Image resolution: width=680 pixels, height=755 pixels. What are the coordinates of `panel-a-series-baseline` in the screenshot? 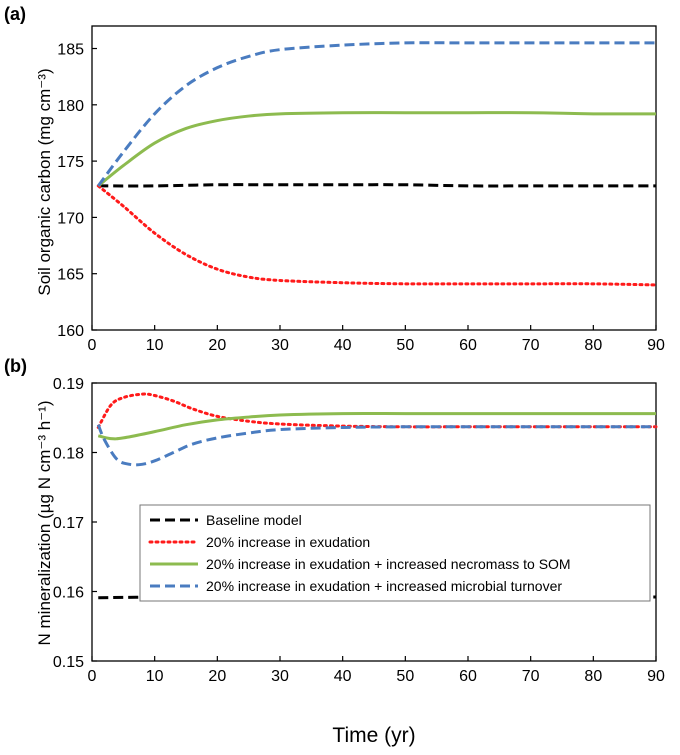 It's located at (377, 185).